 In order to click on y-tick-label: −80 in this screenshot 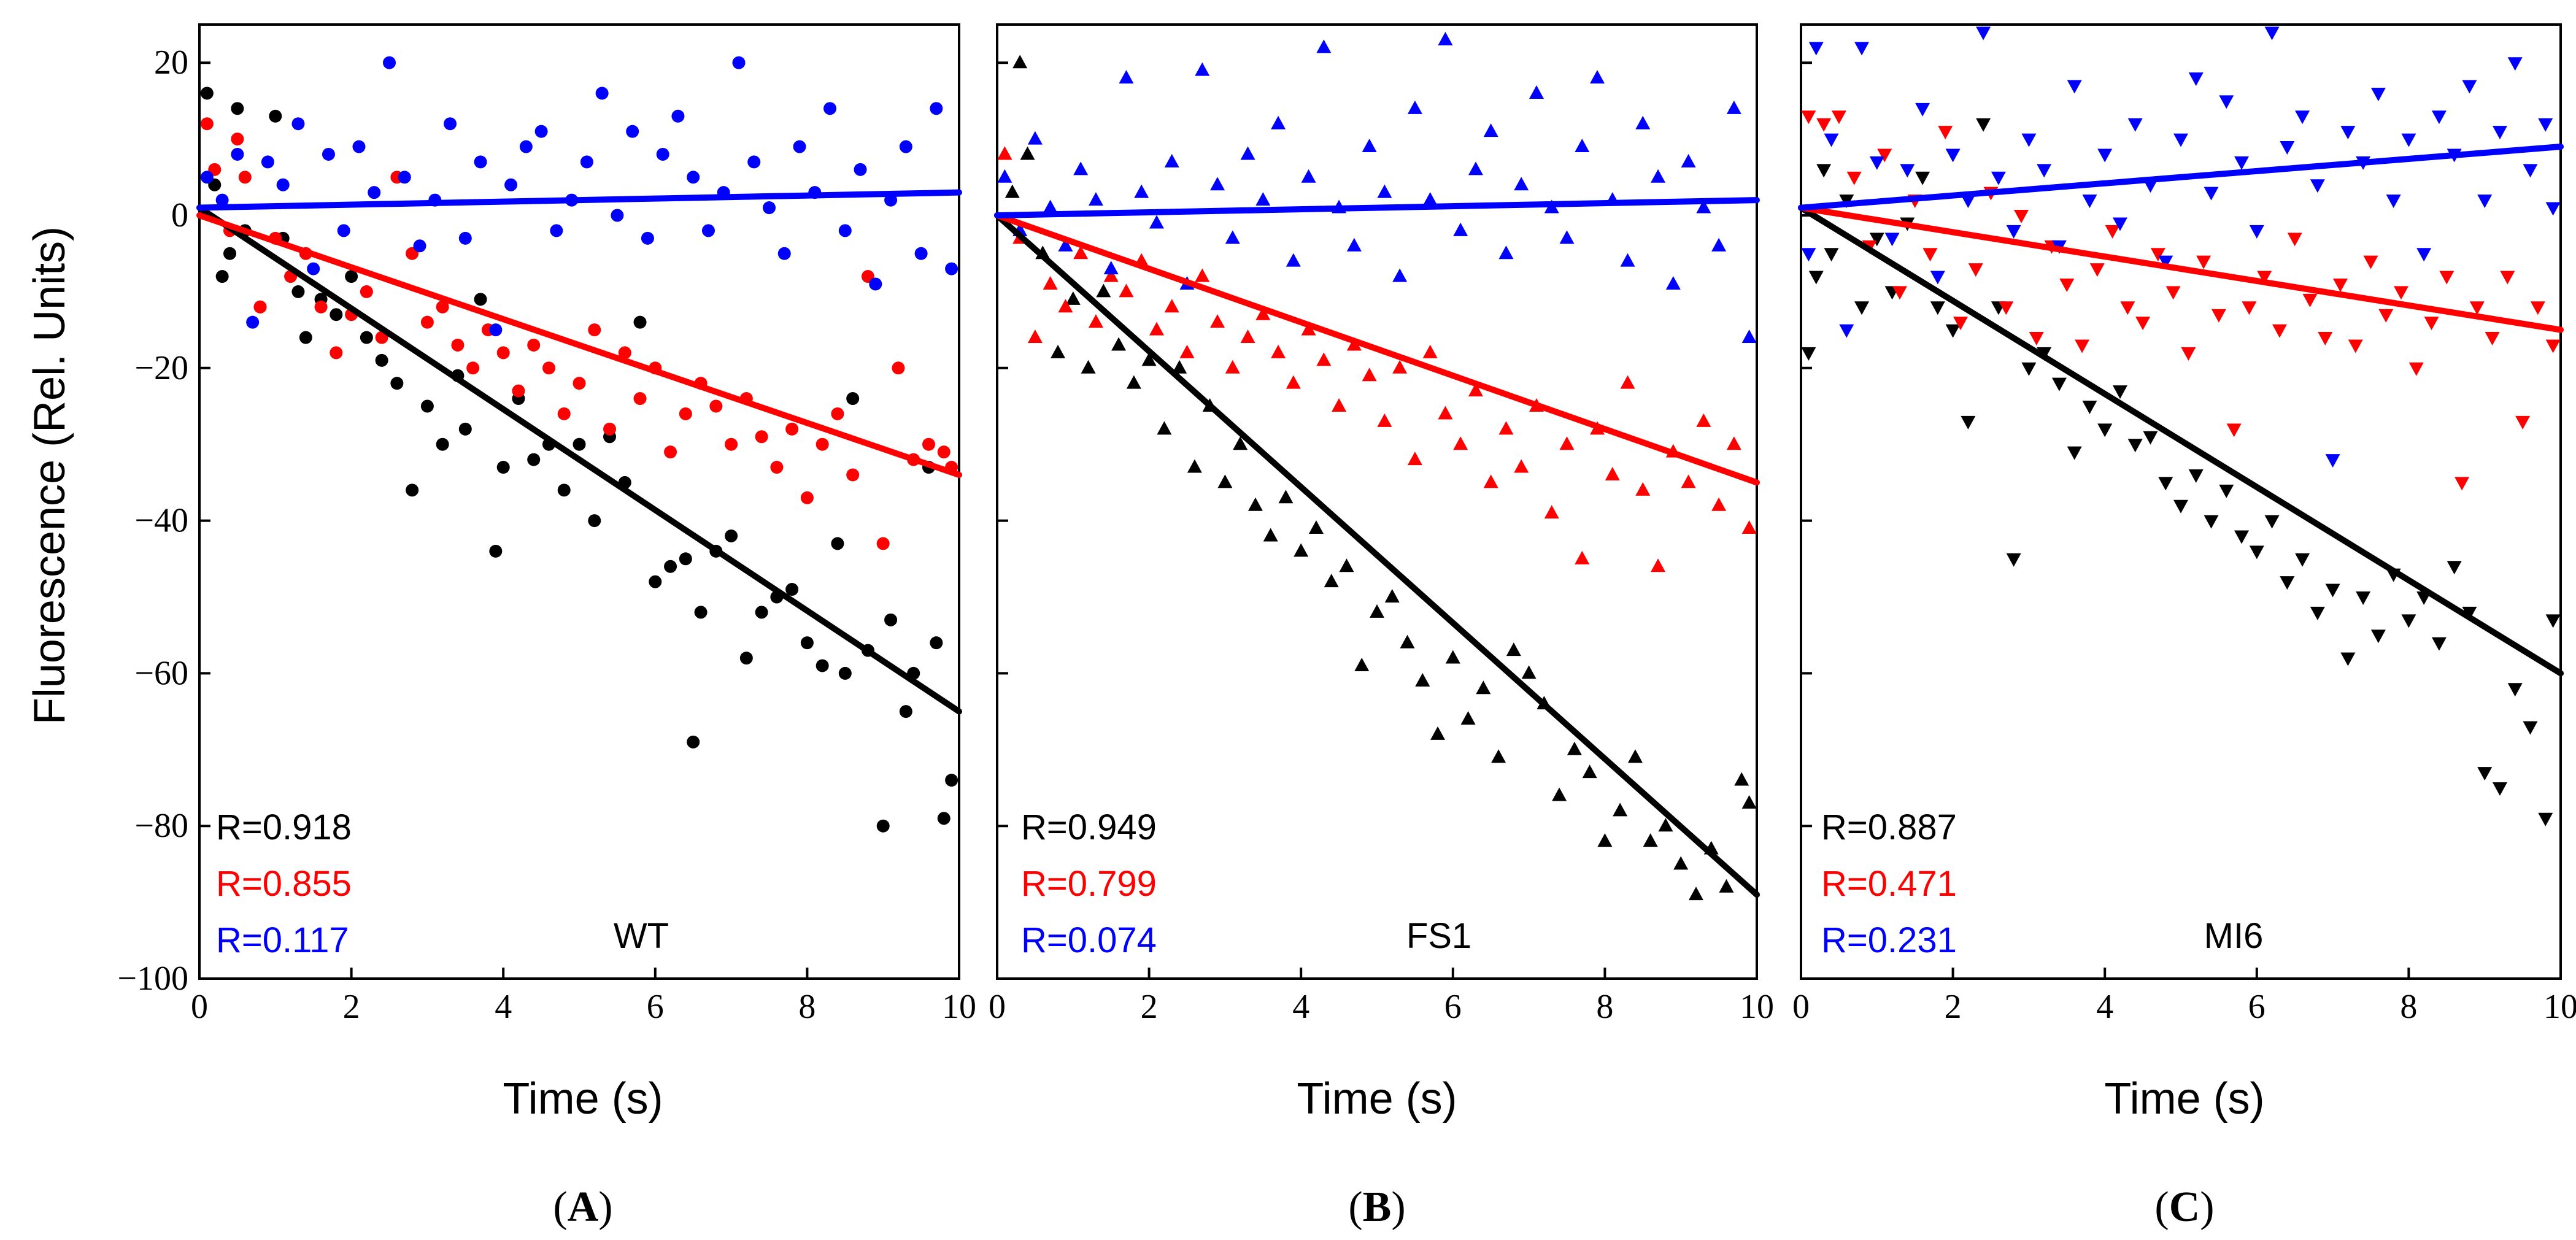, I will do `click(161, 826)`.